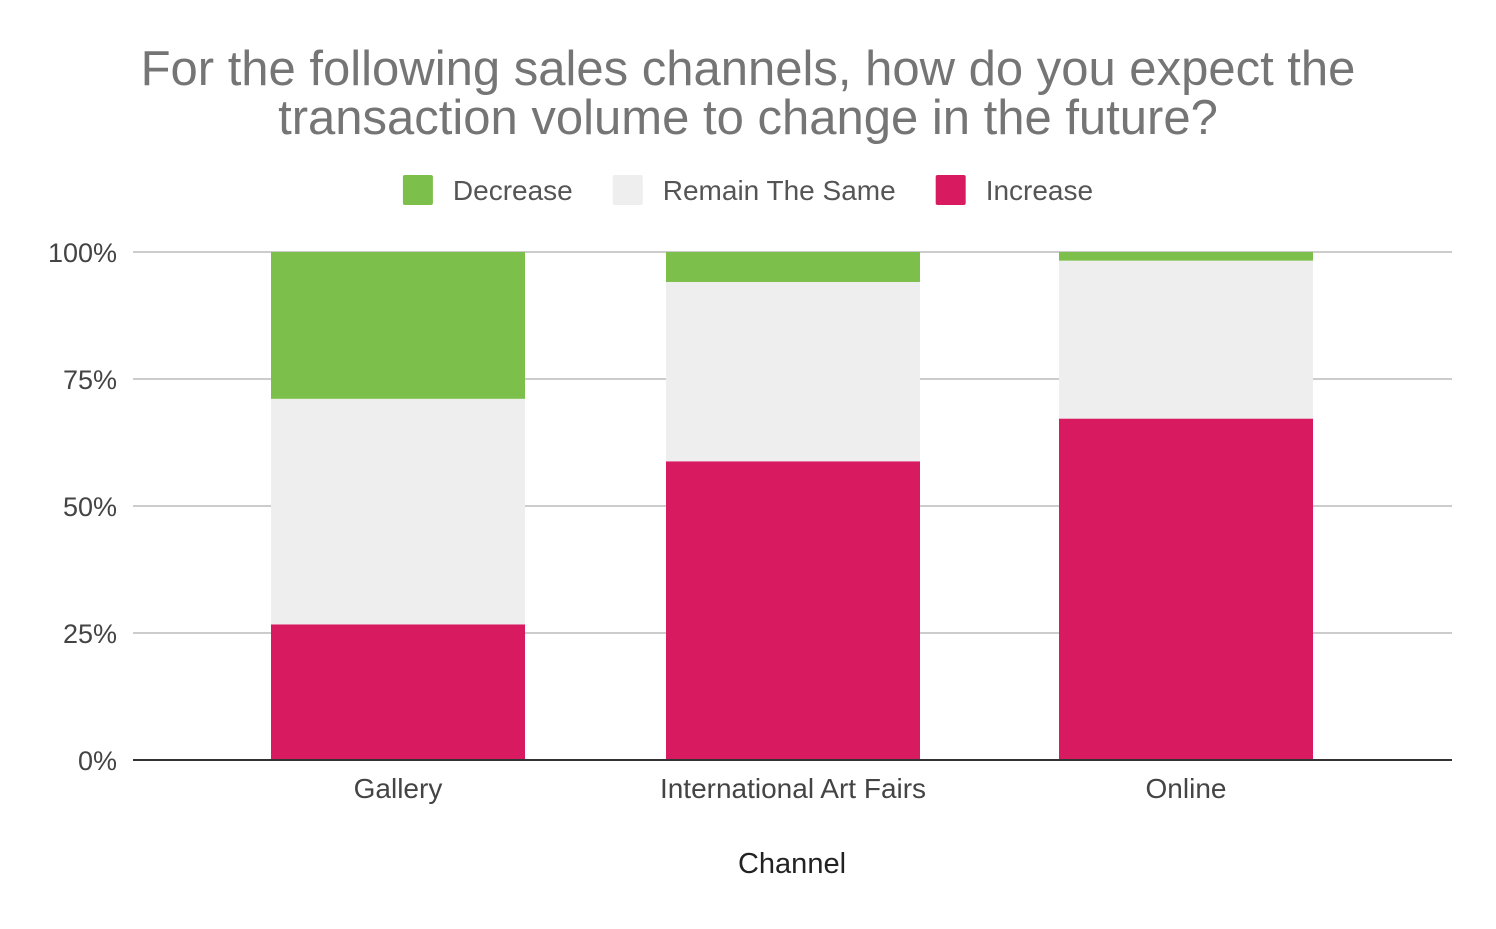  I want to click on bar-international-art-fairs-increase, so click(793, 610).